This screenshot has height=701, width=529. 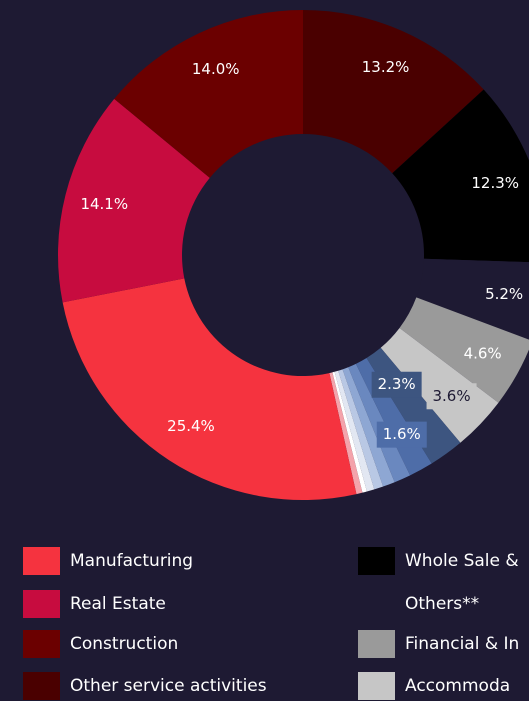 What do you see at coordinates (124, 644) in the screenshot?
I see `legend-label: Construction` at bounding box center [124, 644].